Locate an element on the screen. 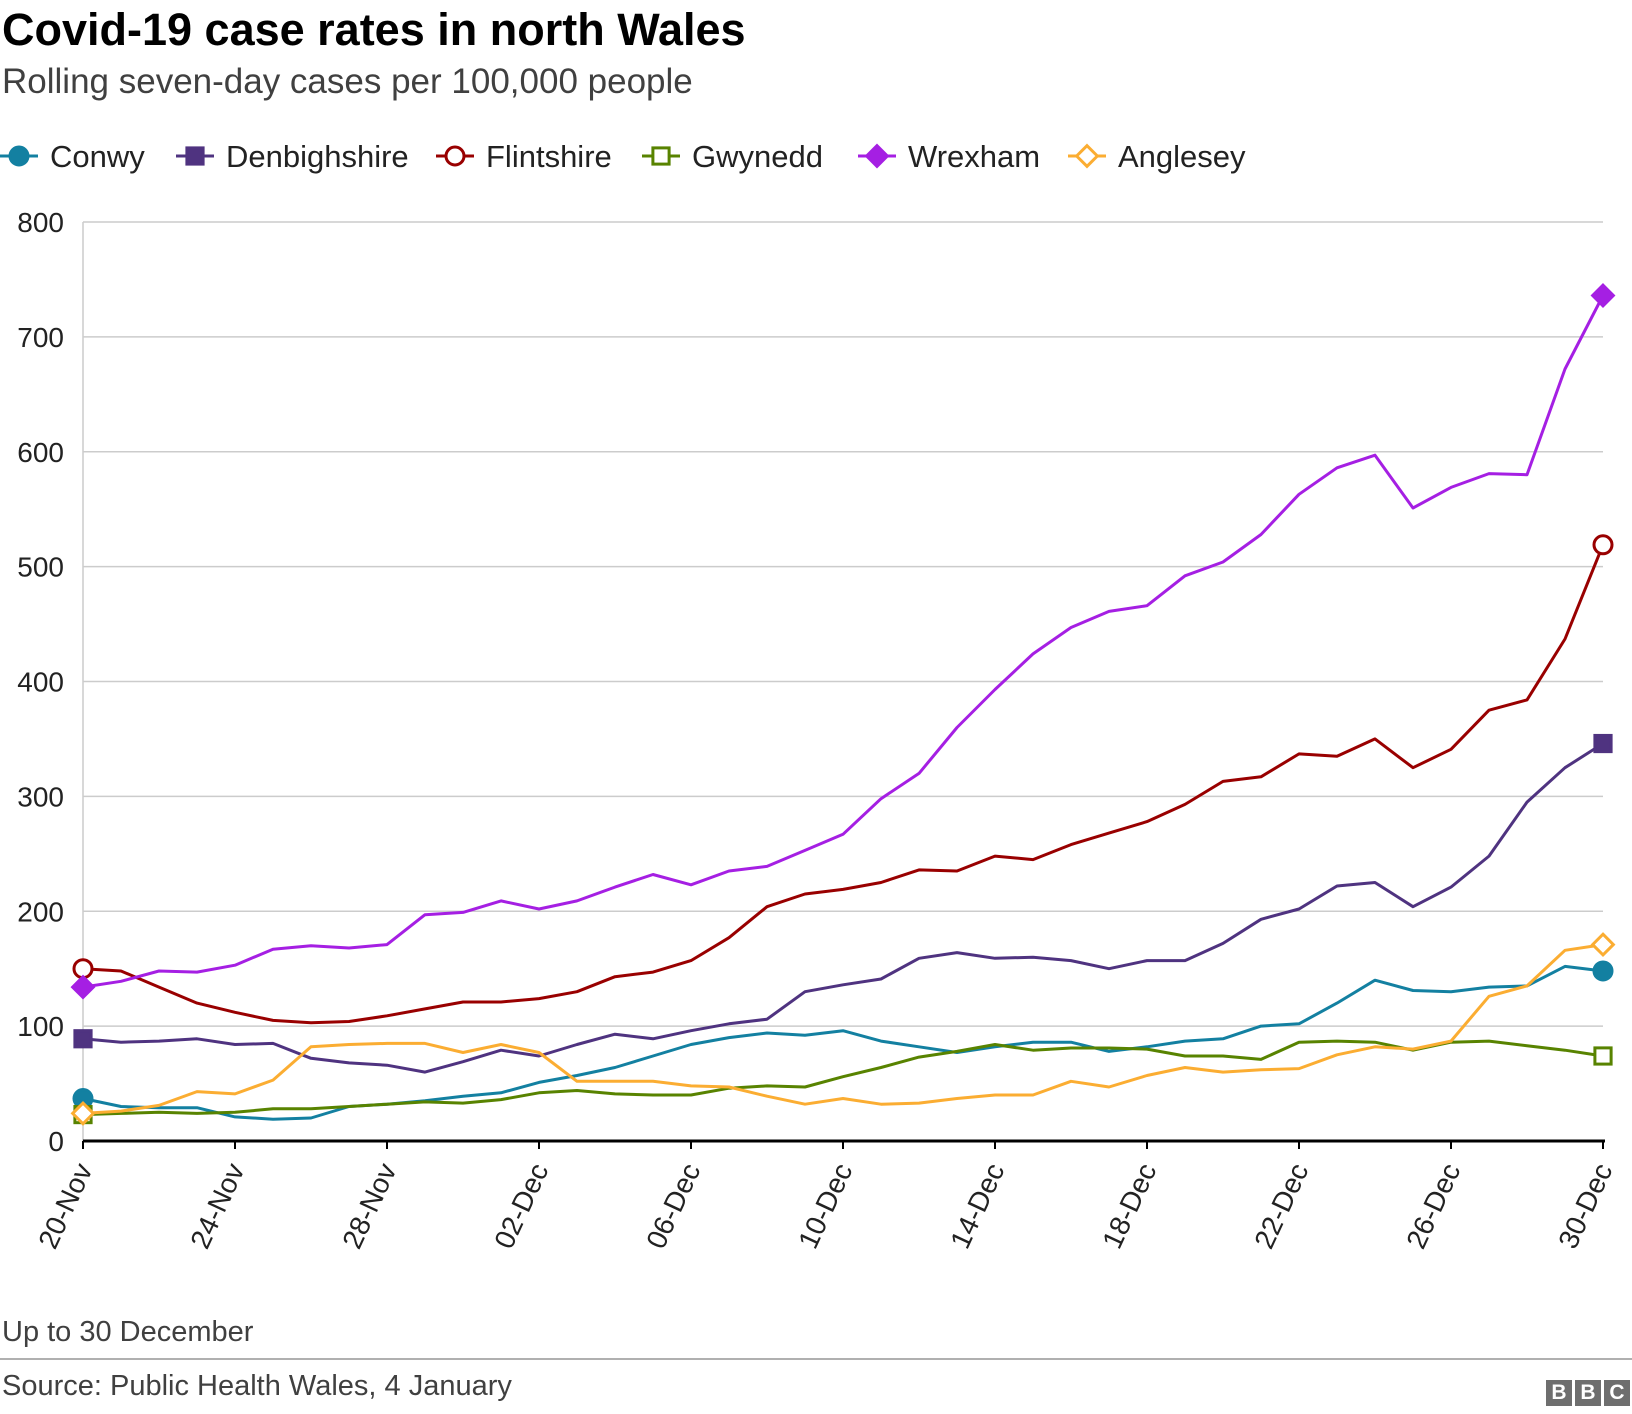 The image size is (1632, 1414). series-line-anglesey is located at coordinates (843, 1029).